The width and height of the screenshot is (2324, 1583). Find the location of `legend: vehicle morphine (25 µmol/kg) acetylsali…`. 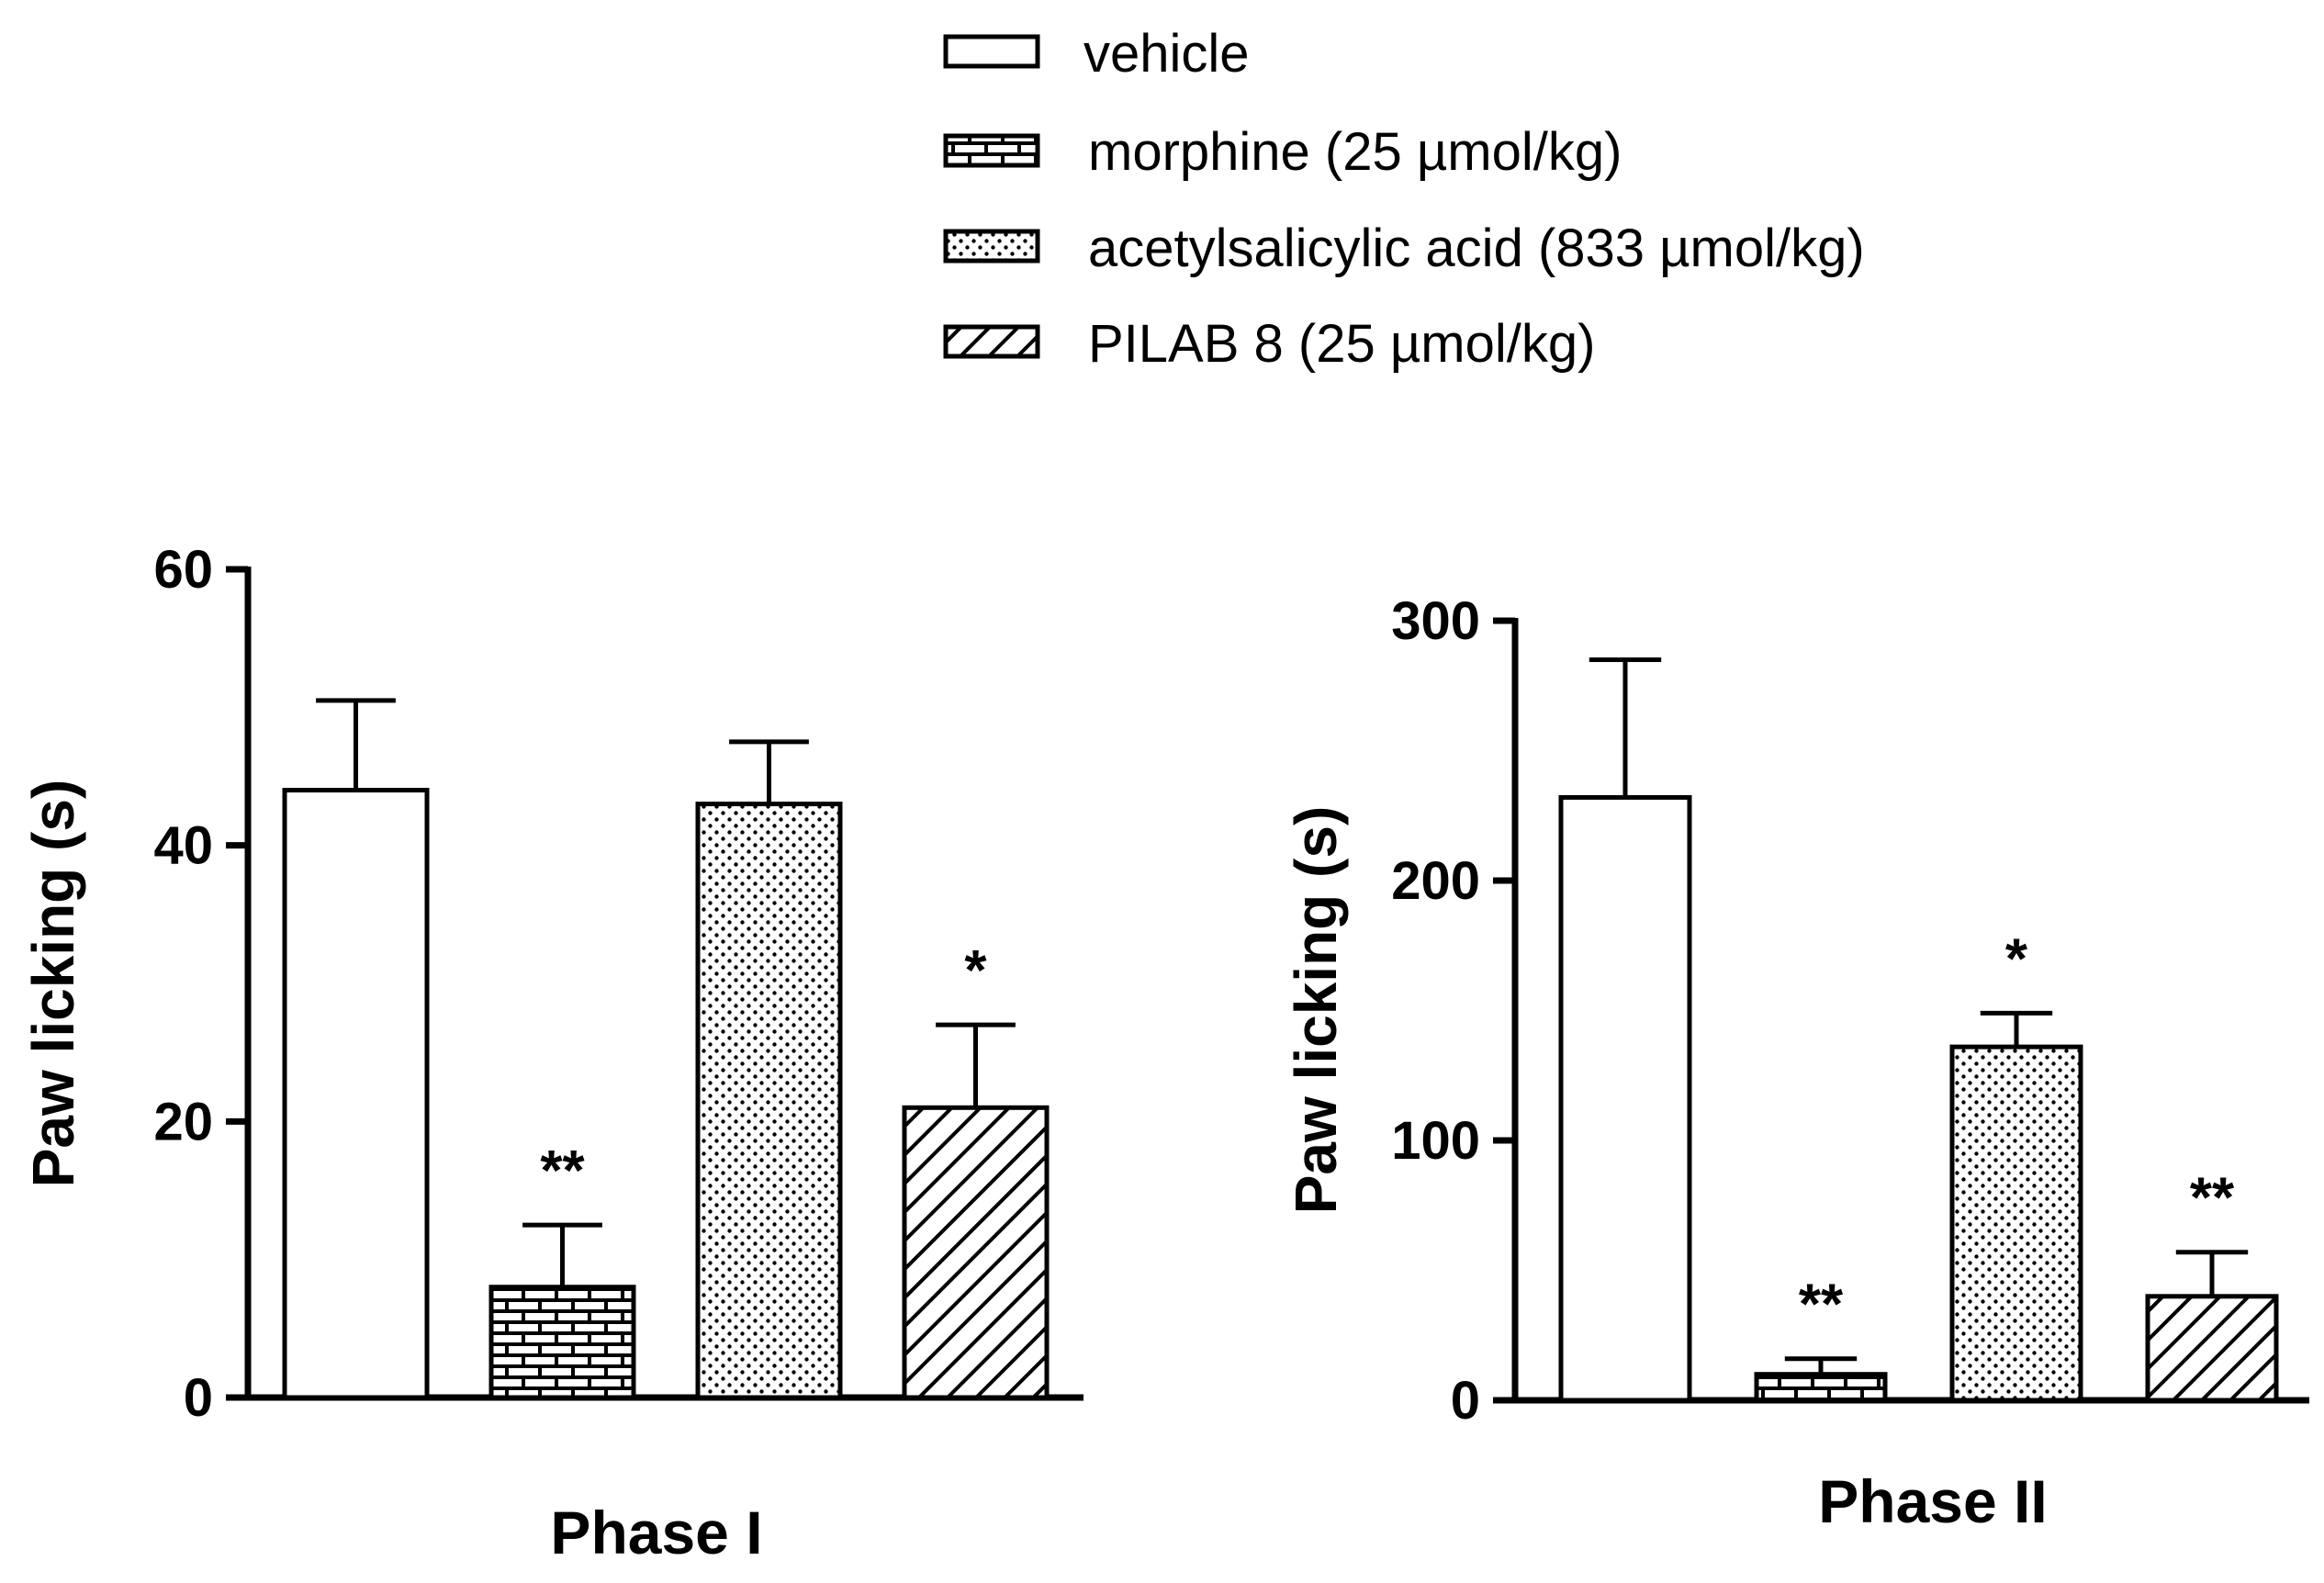

legend: vehicle morphine (25 µmol/kg) acetylsali… is located at coordinates (1404, 199).